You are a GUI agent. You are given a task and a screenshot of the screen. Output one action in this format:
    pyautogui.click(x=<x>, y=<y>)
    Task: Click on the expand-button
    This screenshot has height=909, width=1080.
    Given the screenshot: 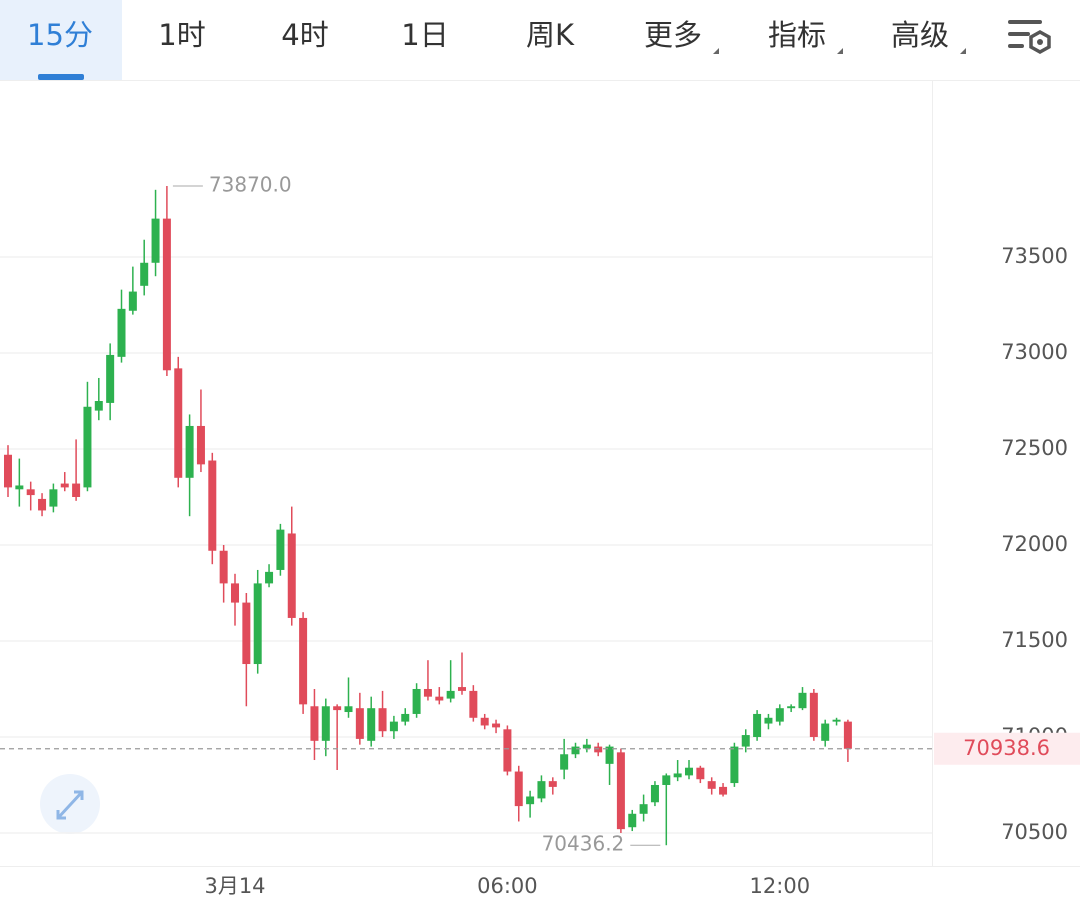 What is the action you would take?
    pyautogui.click(x=70, y=804)
    